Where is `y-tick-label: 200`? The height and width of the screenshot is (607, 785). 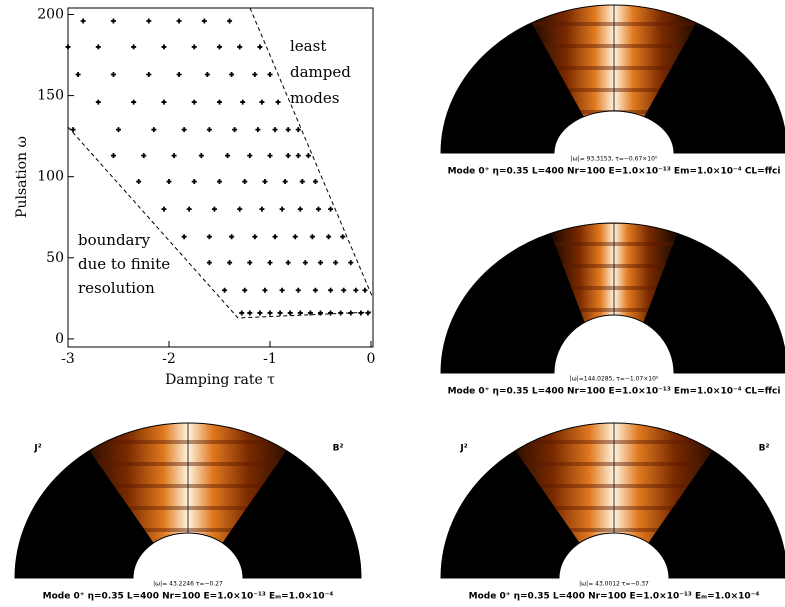
y-tick-label: 200 is located at coordinates (50, 14).